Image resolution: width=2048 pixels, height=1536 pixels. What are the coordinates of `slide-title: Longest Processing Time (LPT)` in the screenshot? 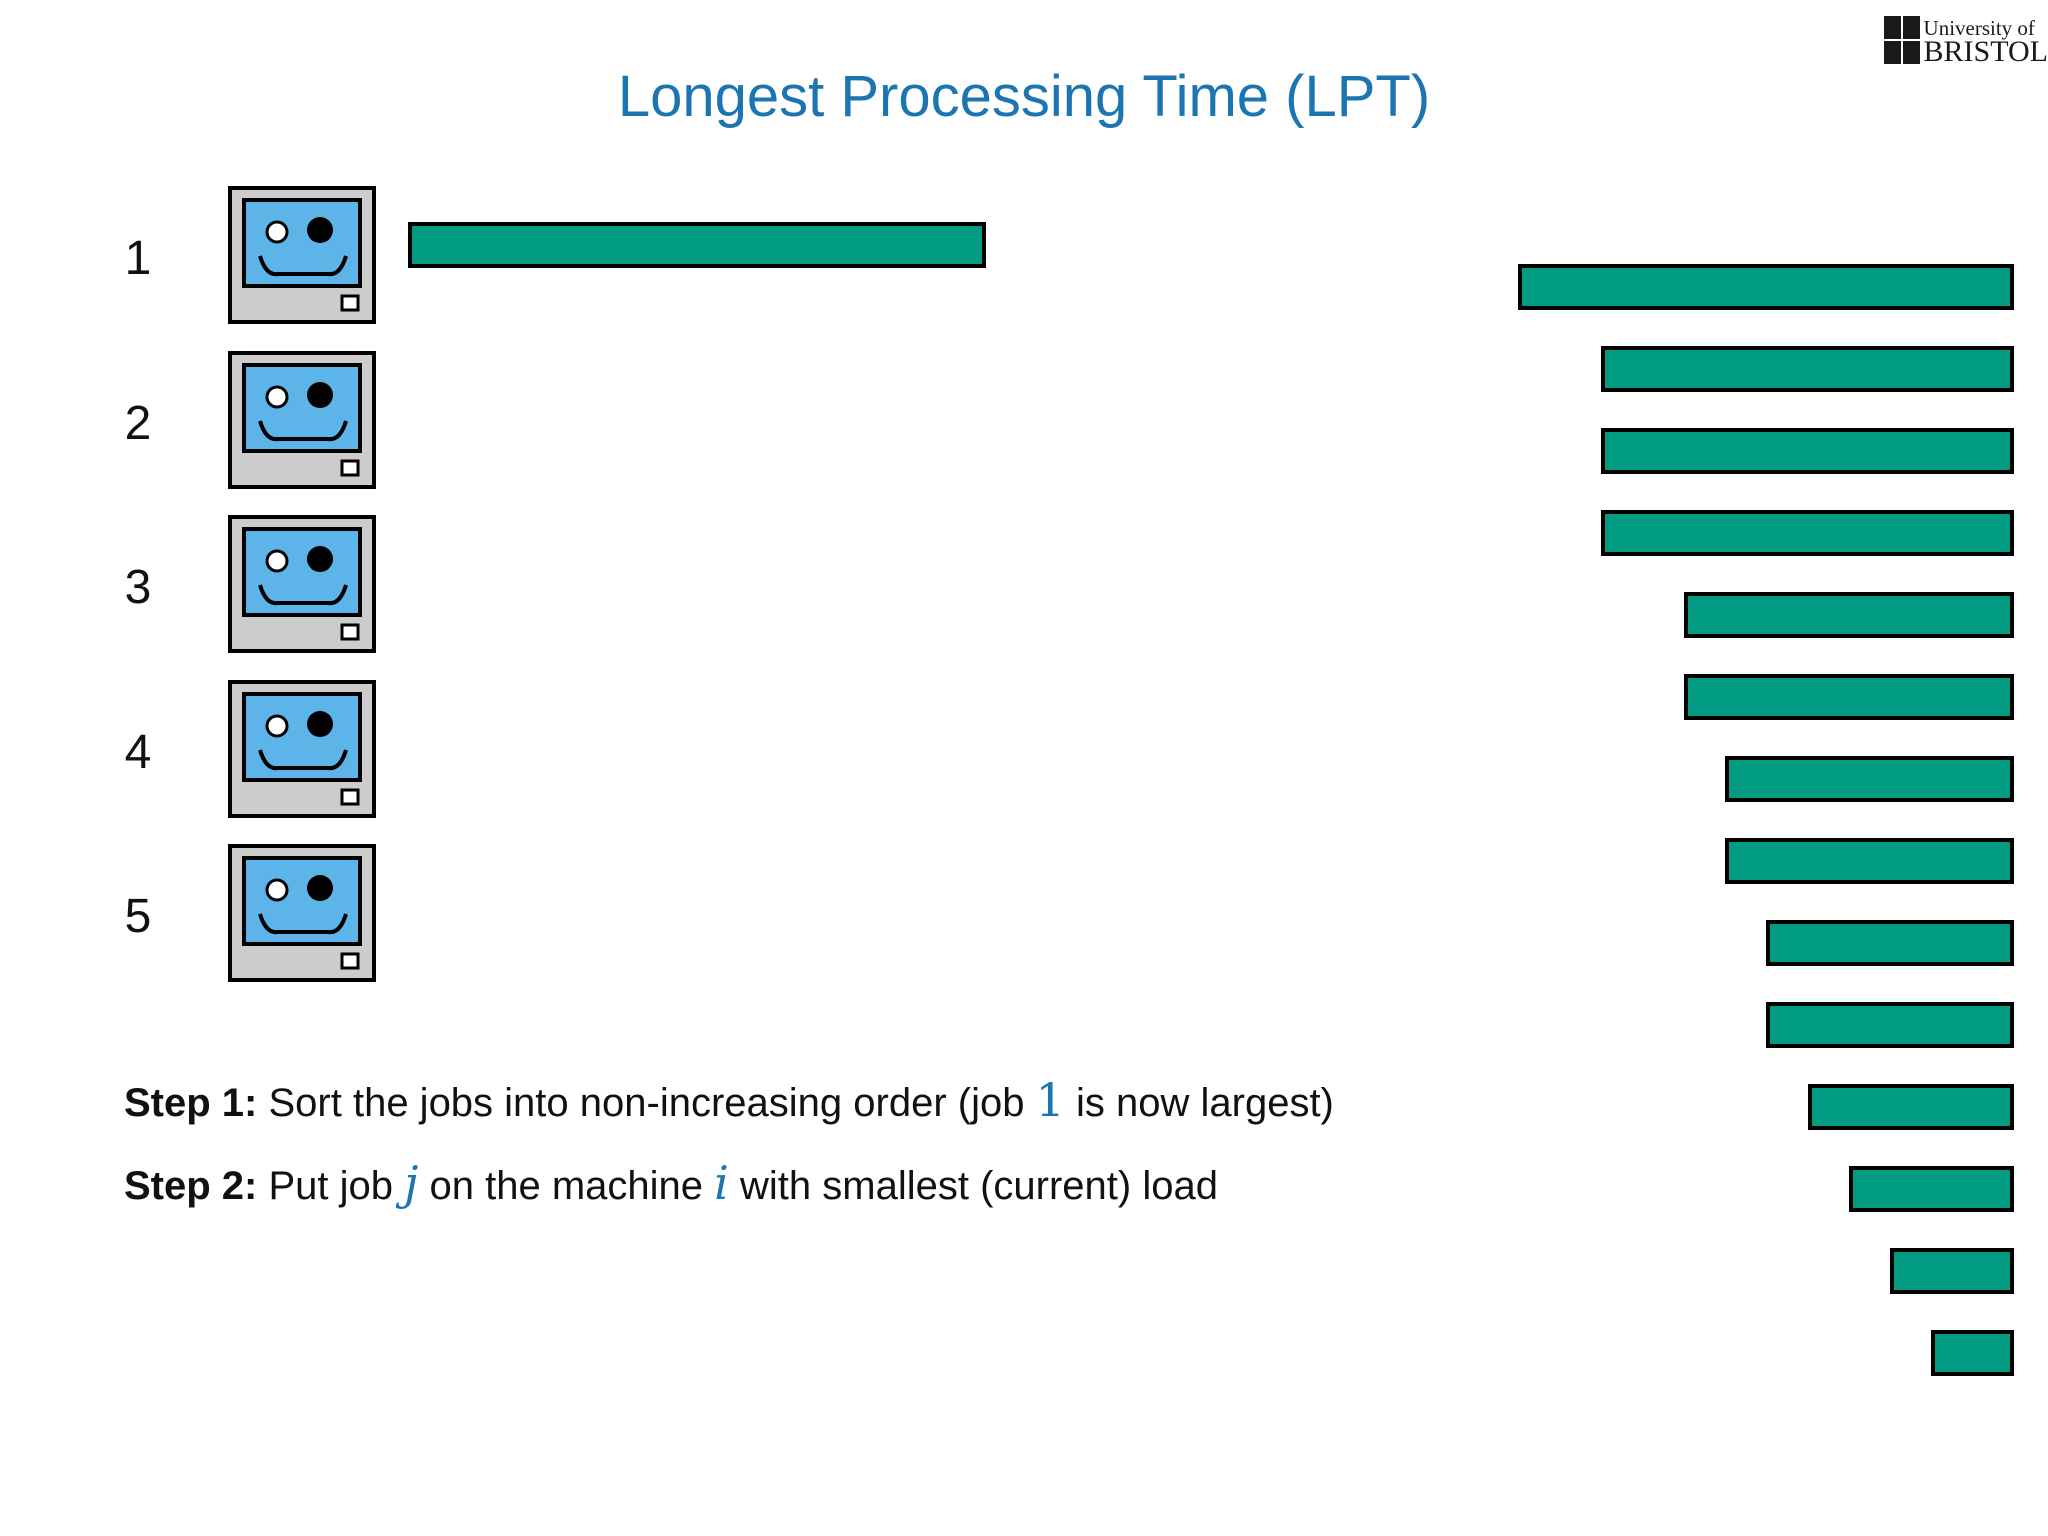 It's located at (1024, 96).